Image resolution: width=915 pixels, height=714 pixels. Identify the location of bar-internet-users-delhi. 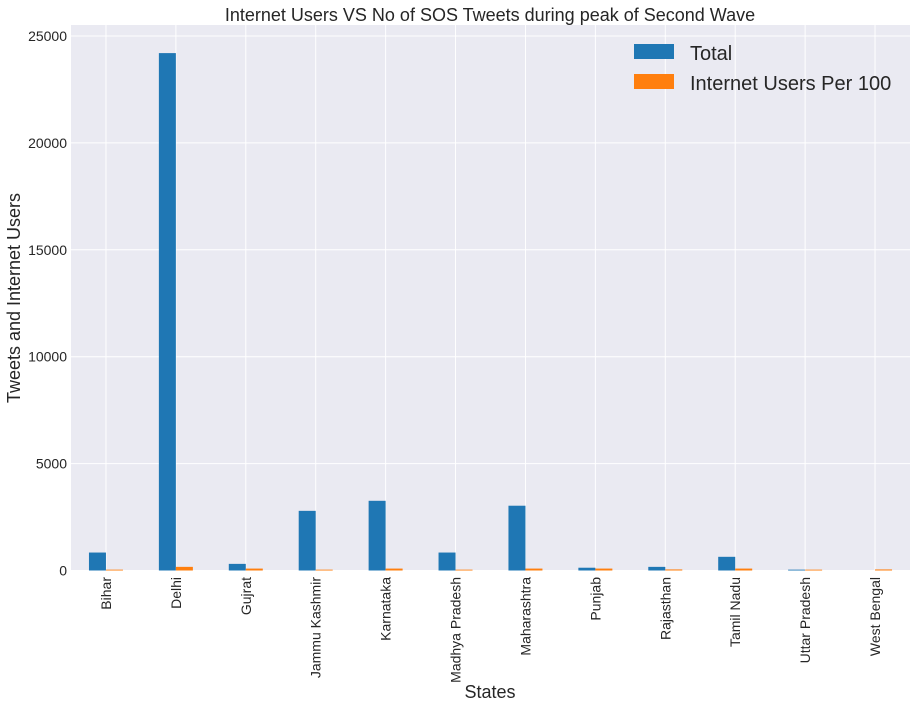
(184, 568).